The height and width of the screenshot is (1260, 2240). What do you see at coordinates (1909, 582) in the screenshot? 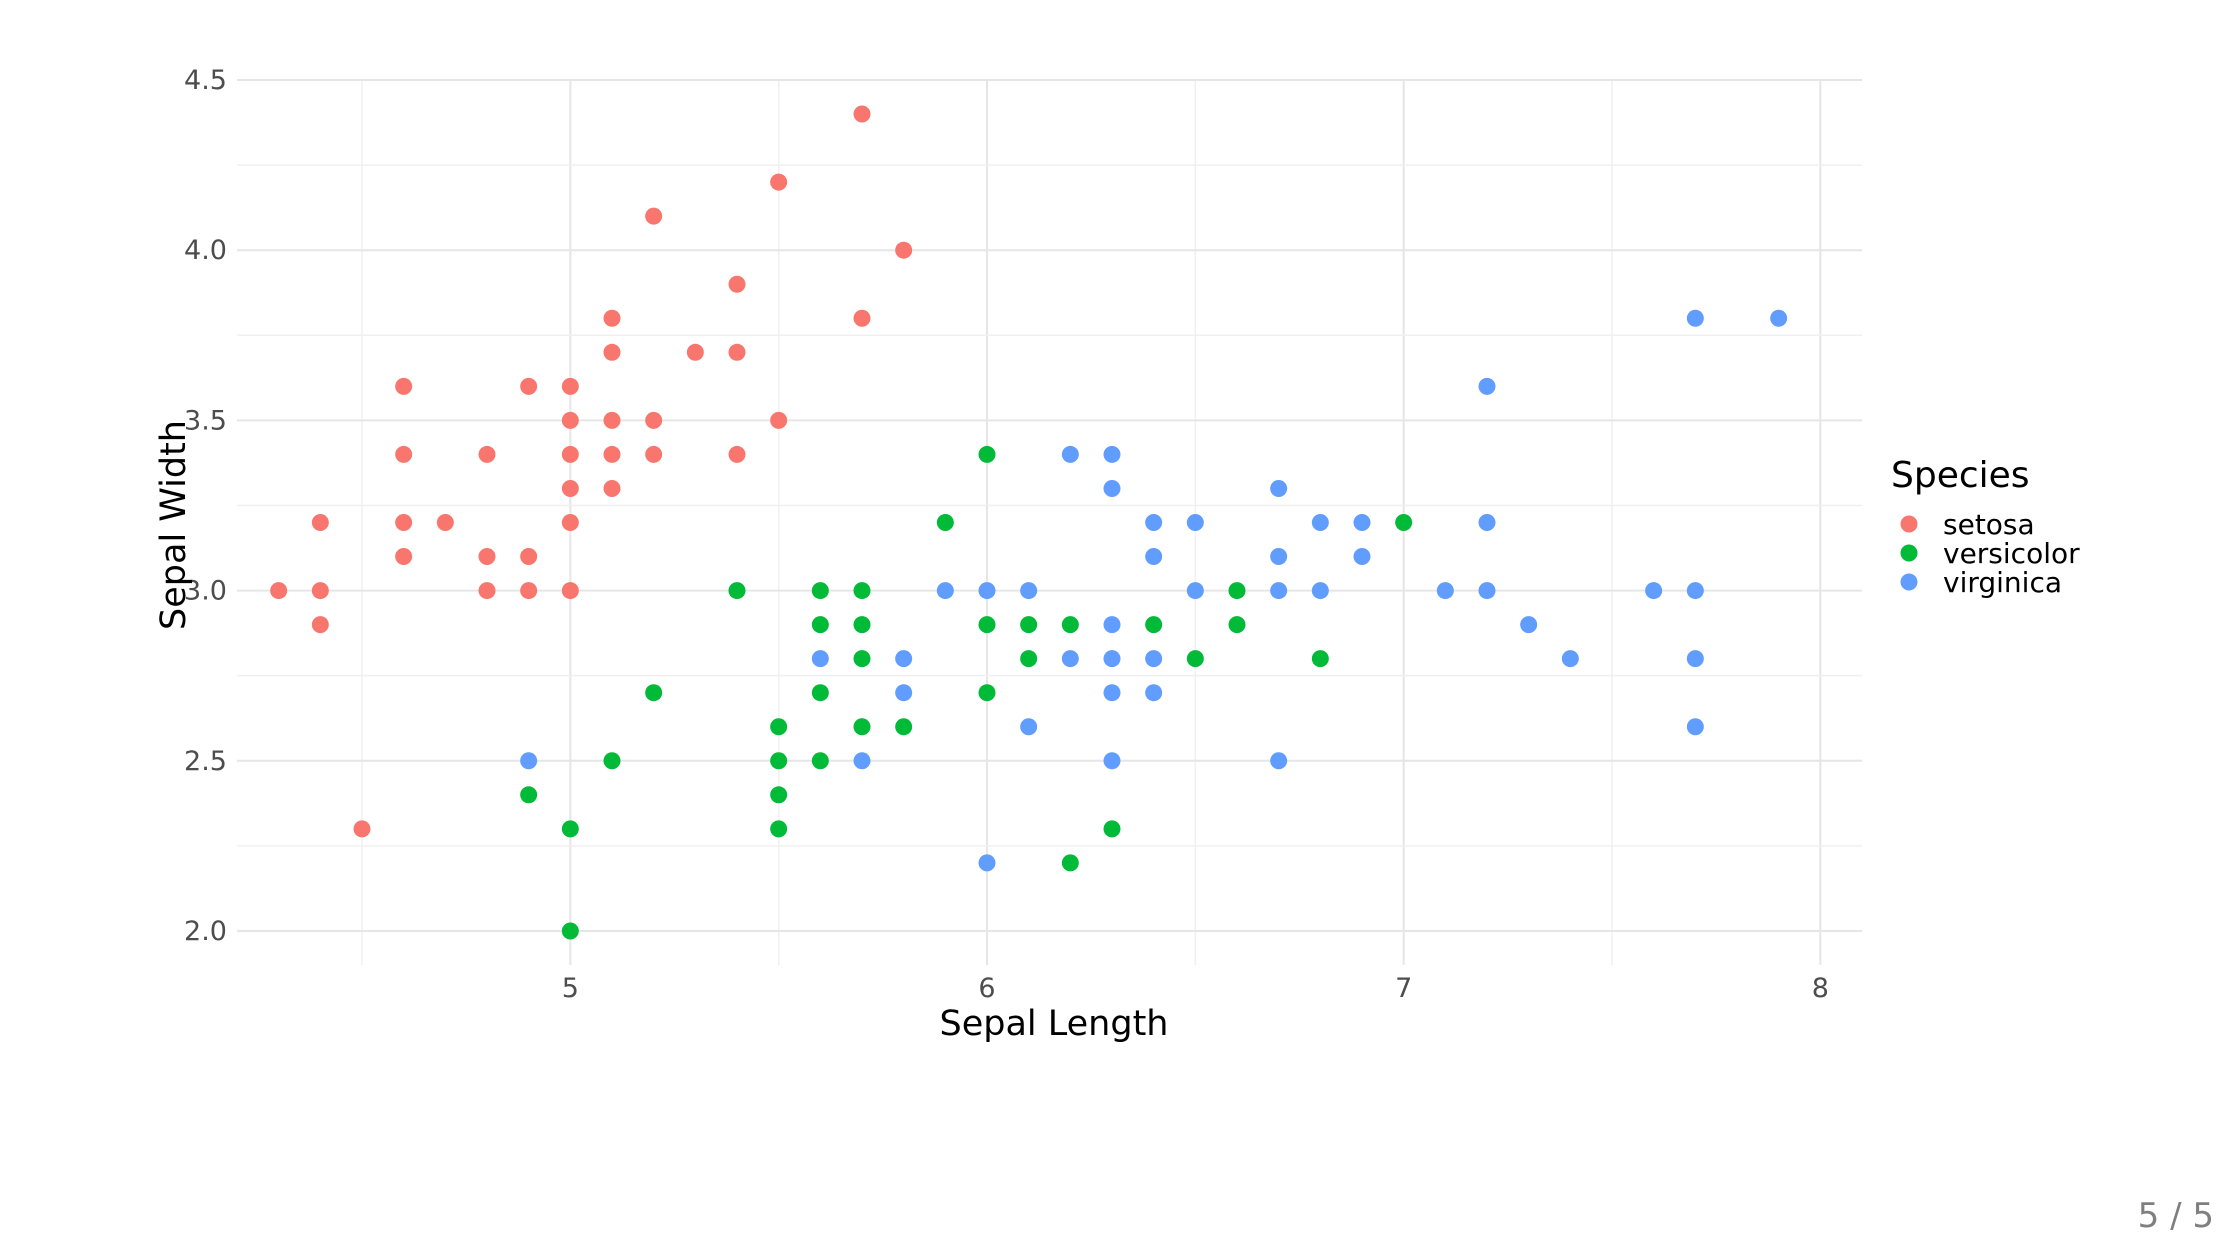
I see `legend-key-virginica` at bounding box center [1909, 582].